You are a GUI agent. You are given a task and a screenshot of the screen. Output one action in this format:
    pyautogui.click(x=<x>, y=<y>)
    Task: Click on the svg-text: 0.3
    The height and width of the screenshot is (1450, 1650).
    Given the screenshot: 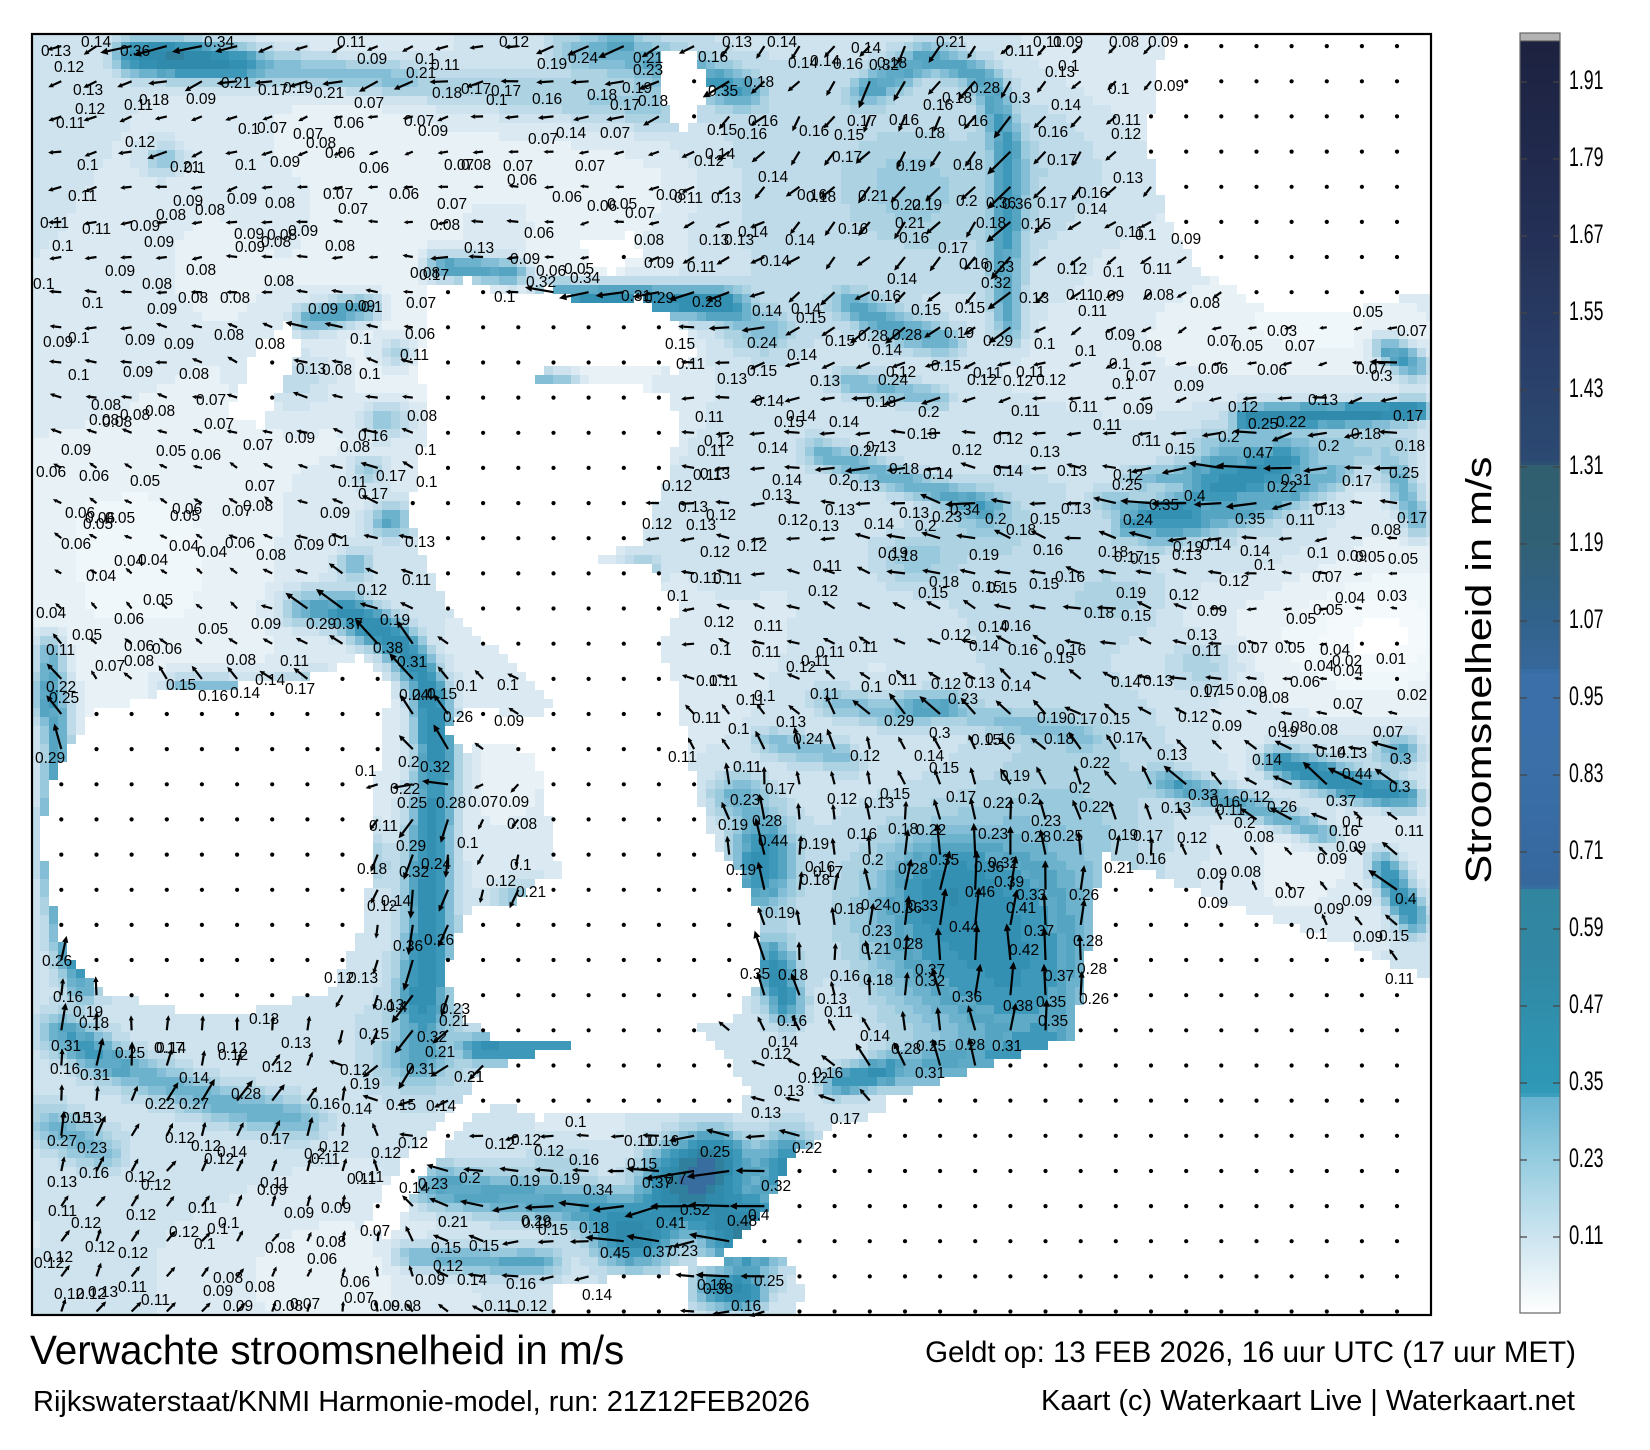 What is the action you would take?
    pyautogui.click(x=1400, y=787)
    